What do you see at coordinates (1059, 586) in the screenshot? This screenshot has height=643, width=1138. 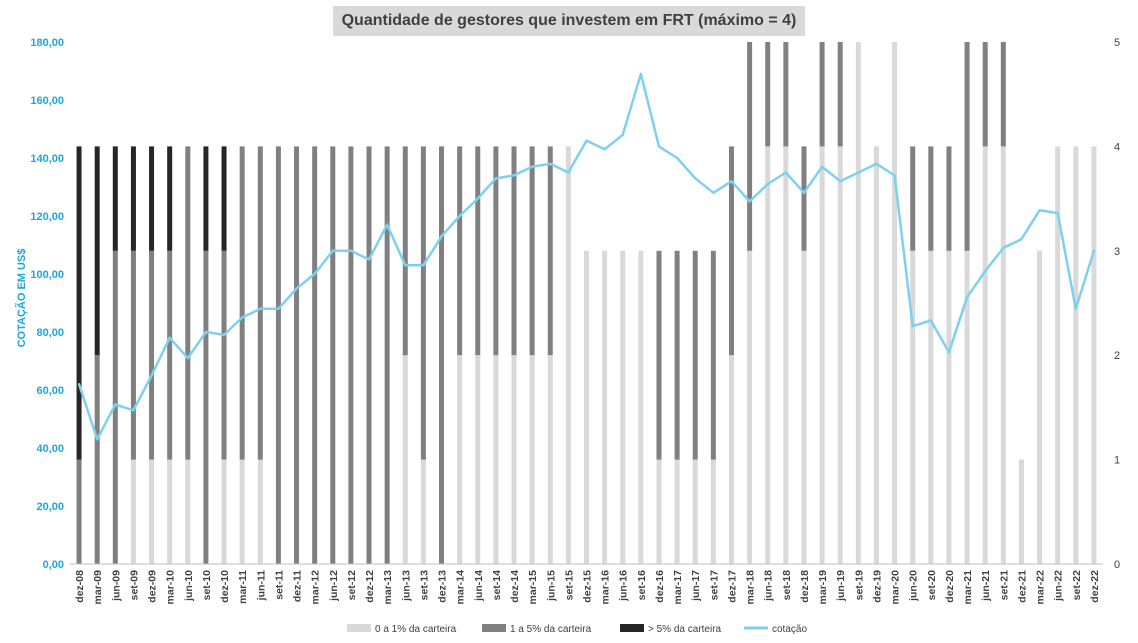 I see `x-tick-label: jun-22` at bounding box center [1059, 586].